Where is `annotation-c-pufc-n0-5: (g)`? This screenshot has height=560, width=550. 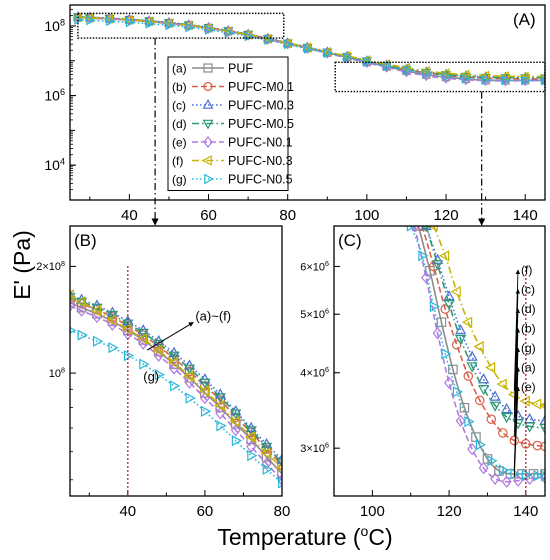
annotation-c-pufc-n0-5: (g) is located at coordinates (528, 348).